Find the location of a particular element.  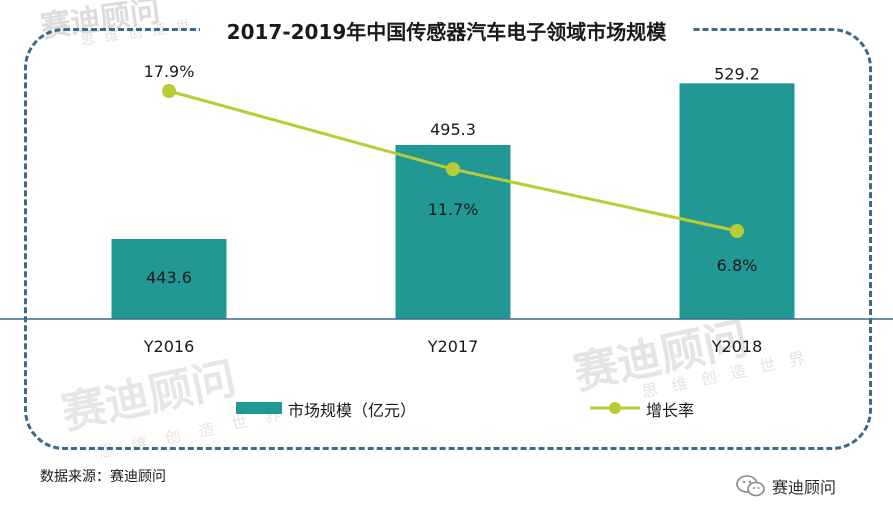

brand-badge: 赛迪顾问 is located at coordinates (786, 486).